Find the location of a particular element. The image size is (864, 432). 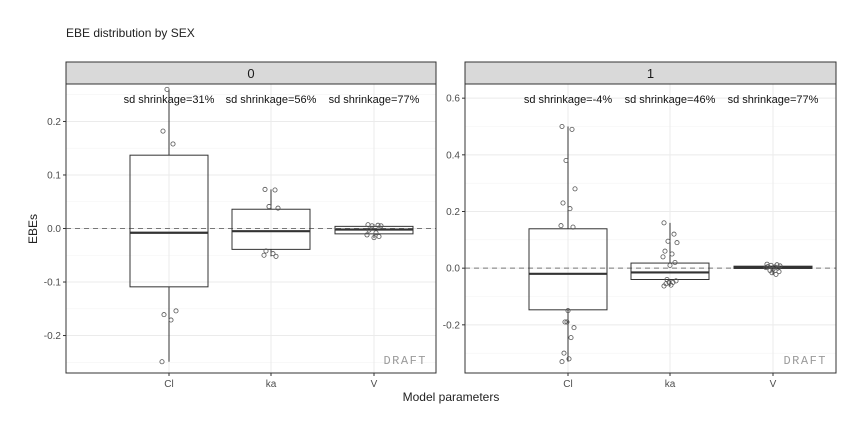

panel-strip-label: 1 is located at coordinates (650, 73).